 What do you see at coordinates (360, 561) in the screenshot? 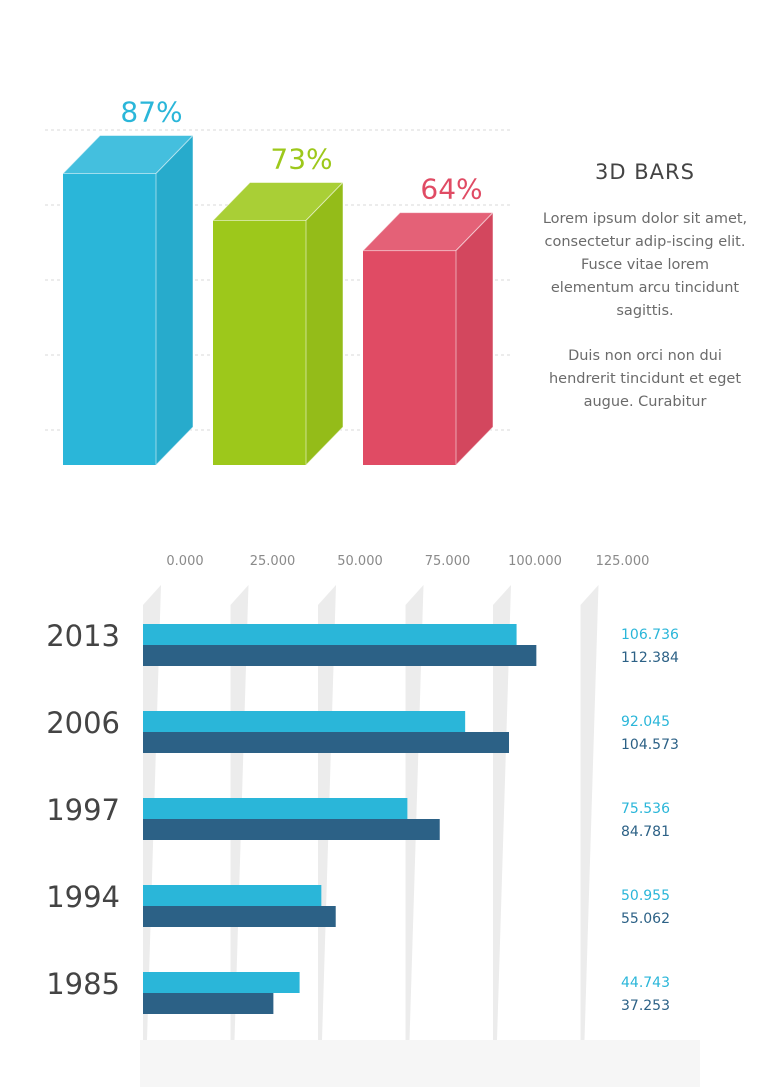
I see `x-tick-label: 50.000` at bounding box center [360, 561].